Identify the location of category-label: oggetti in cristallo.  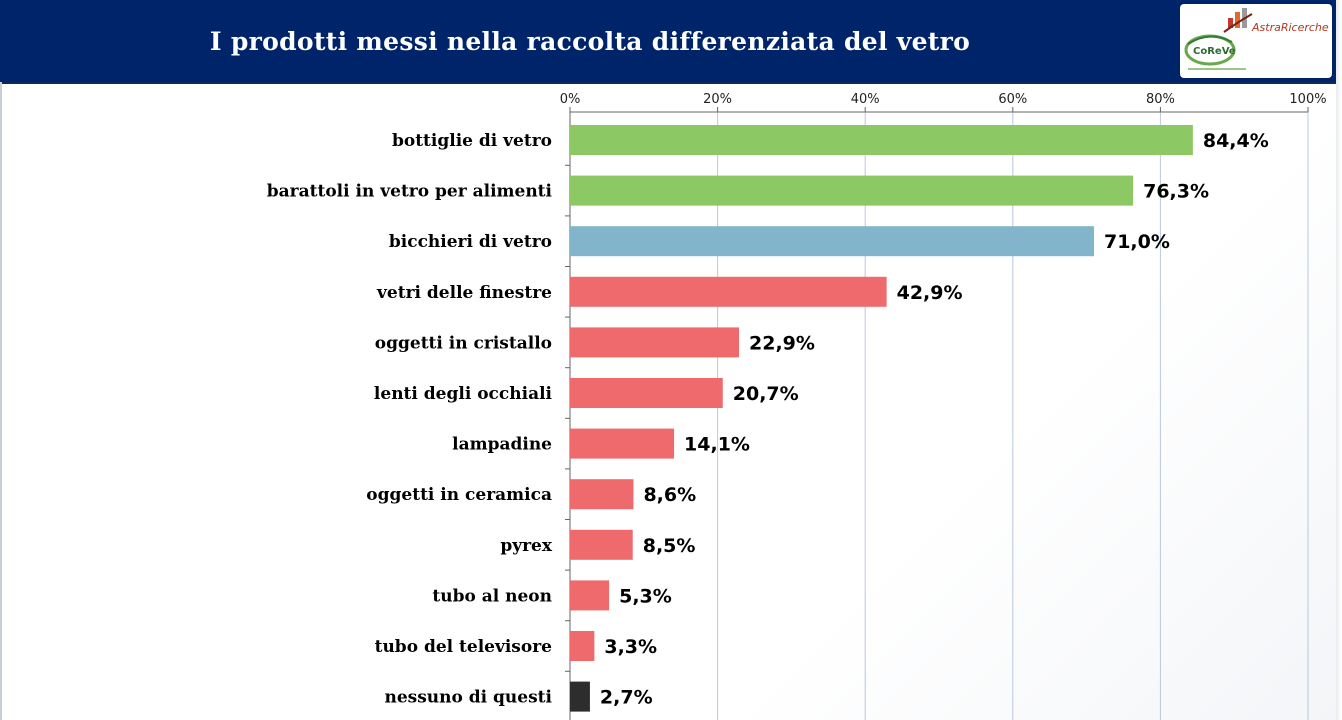
(463, 343).